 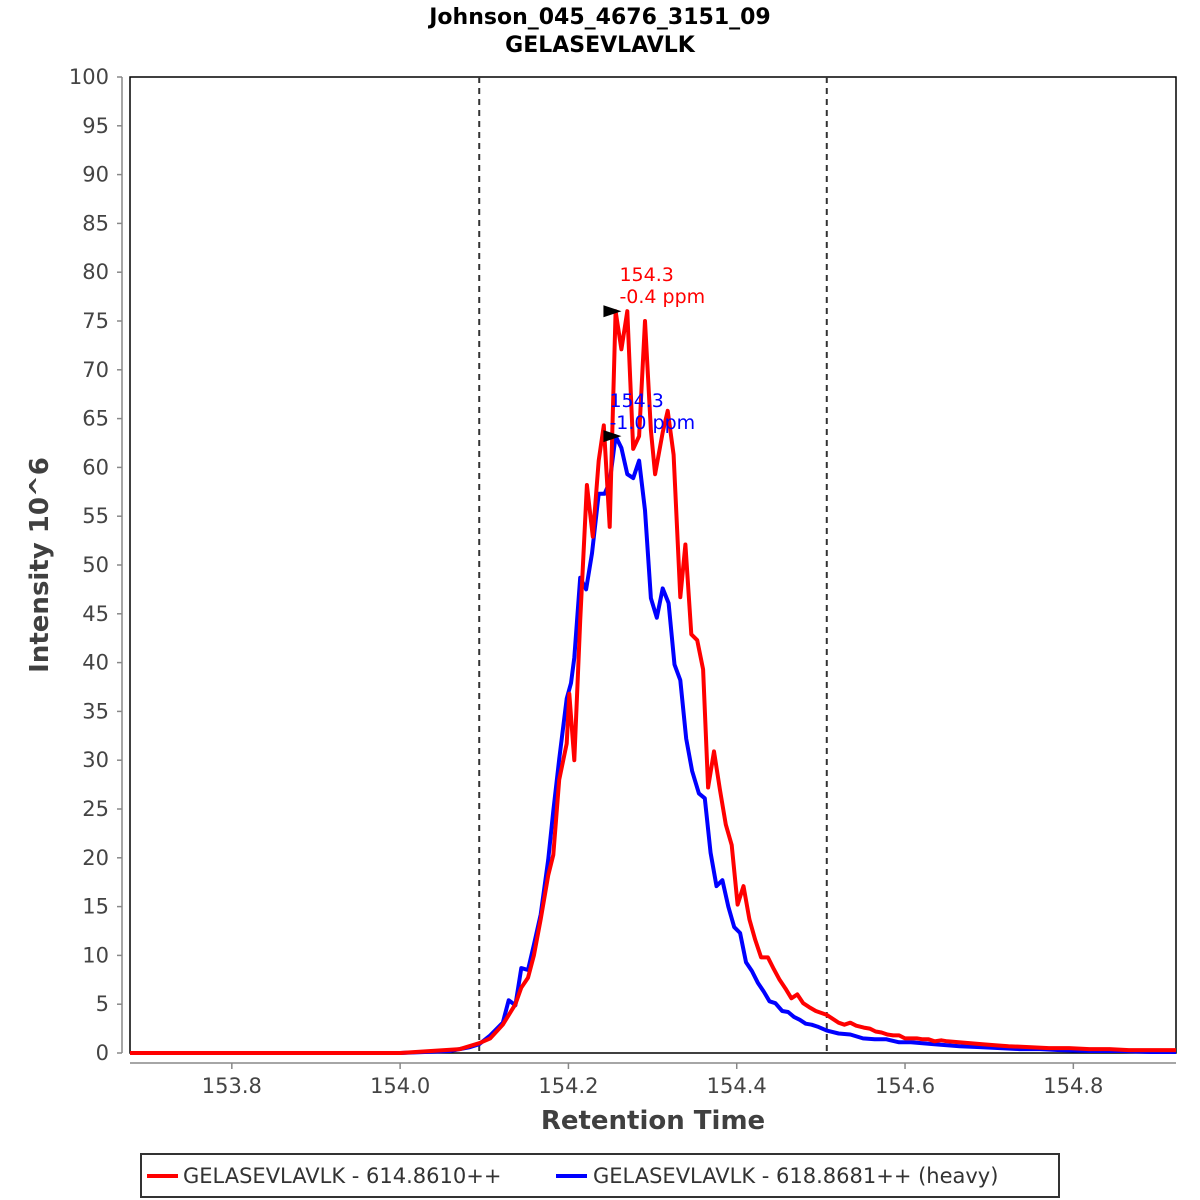 I want to click on y-tick-label: 65, so click(x=95, y=419).